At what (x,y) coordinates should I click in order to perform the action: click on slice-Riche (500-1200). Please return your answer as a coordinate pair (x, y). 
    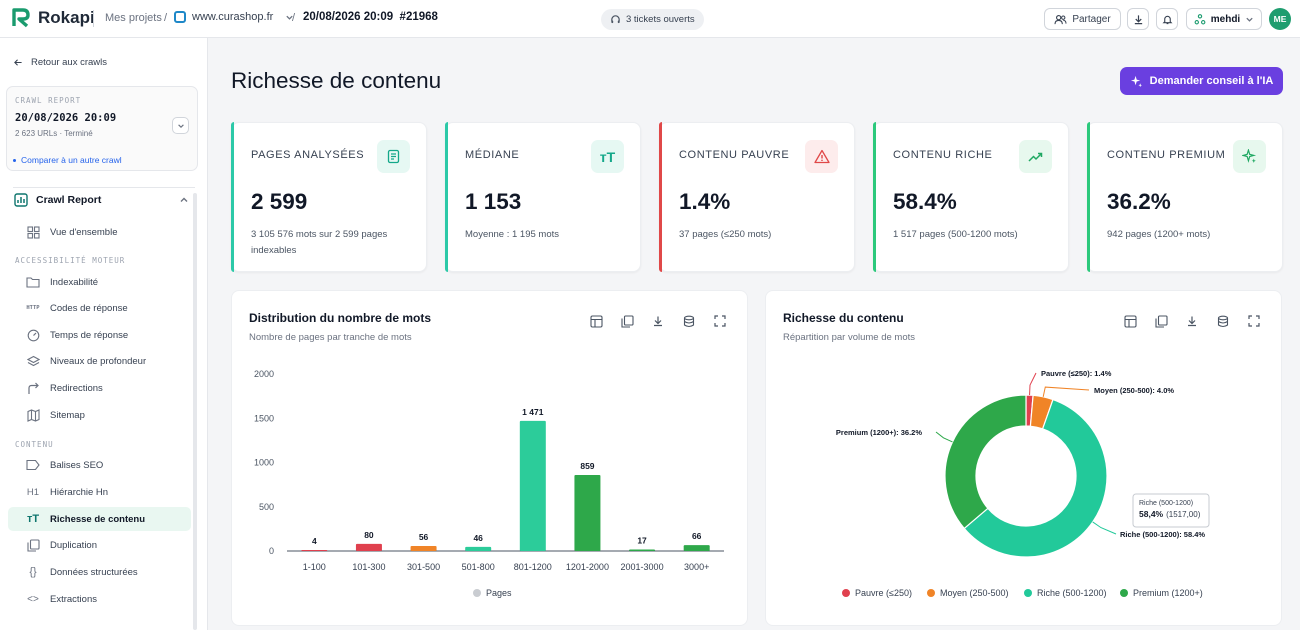
    Looking at the image, I should click on (1035, 478).